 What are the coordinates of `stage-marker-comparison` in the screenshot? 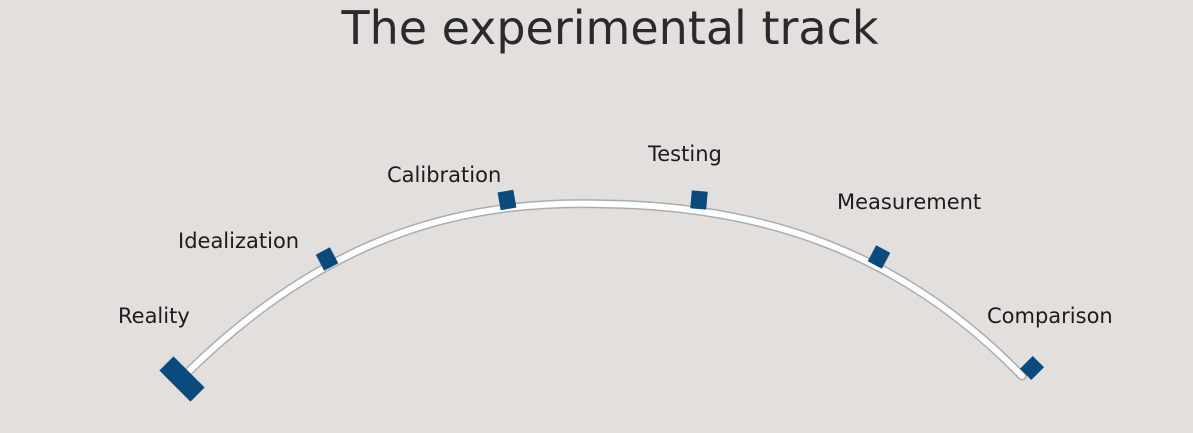 It's located at (1032, 368).